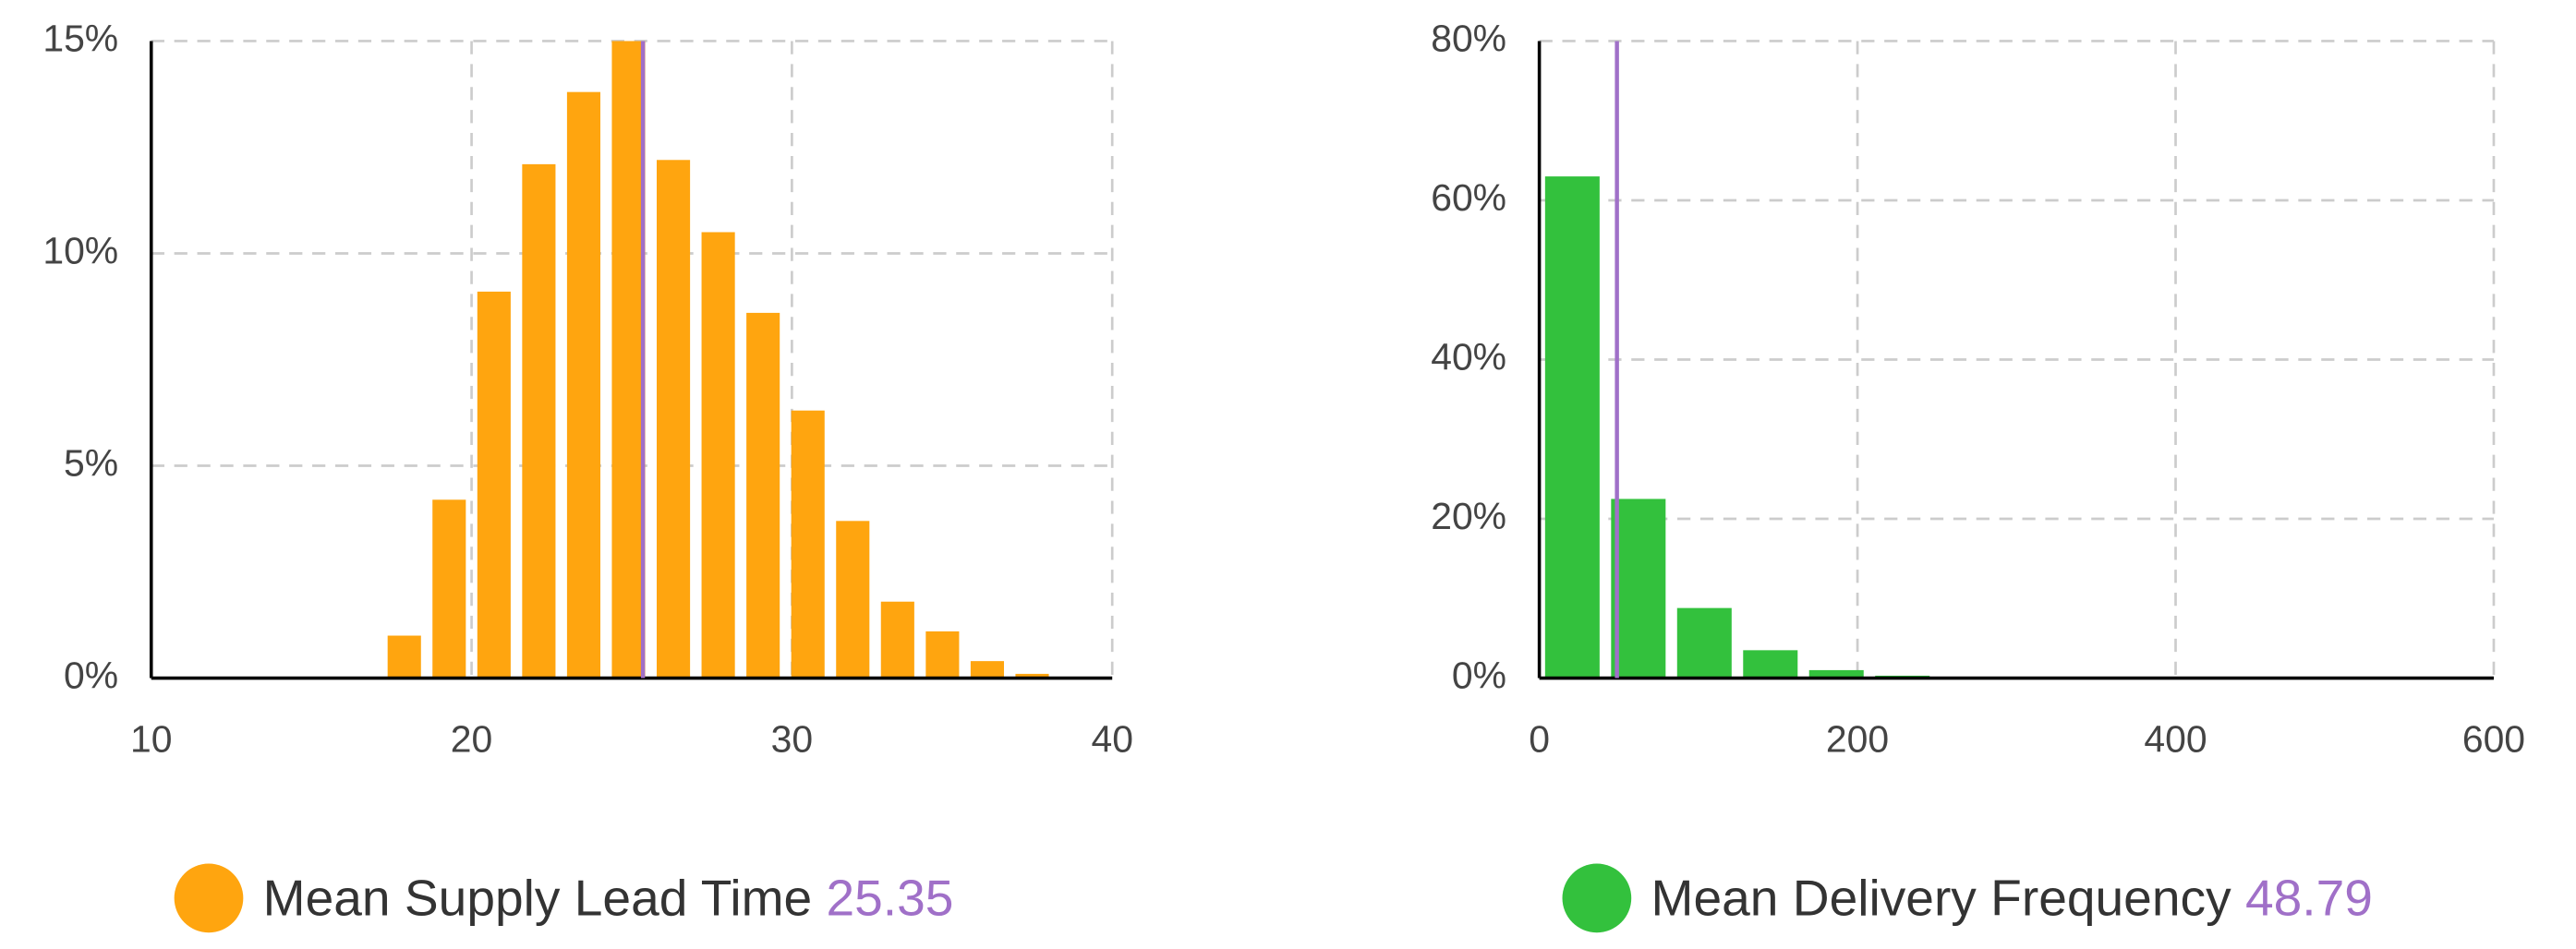  What do you see at coordinates (80, 38) in the screenshot?
I see `y-tick-label: 15%` at bounding box center [80, 38].